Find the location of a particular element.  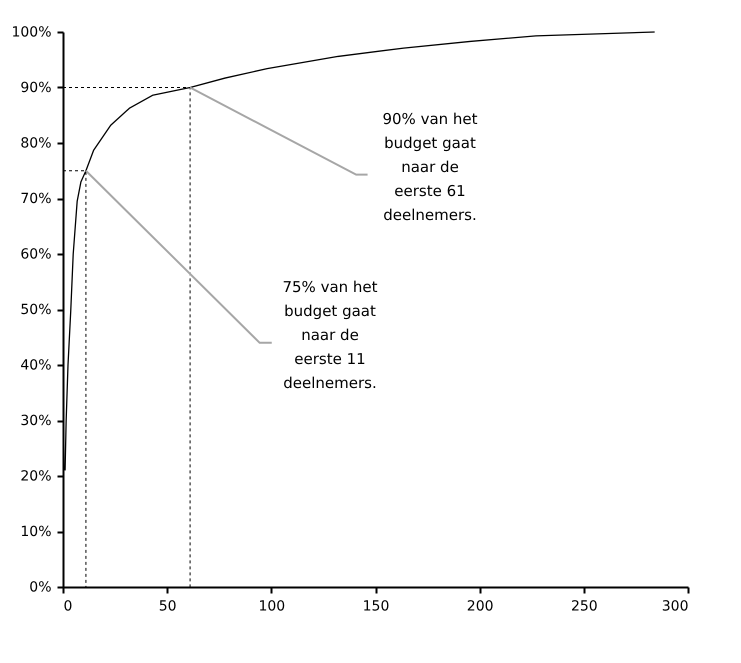

y-tick-label: 100% is located at coordinates (31, 32).